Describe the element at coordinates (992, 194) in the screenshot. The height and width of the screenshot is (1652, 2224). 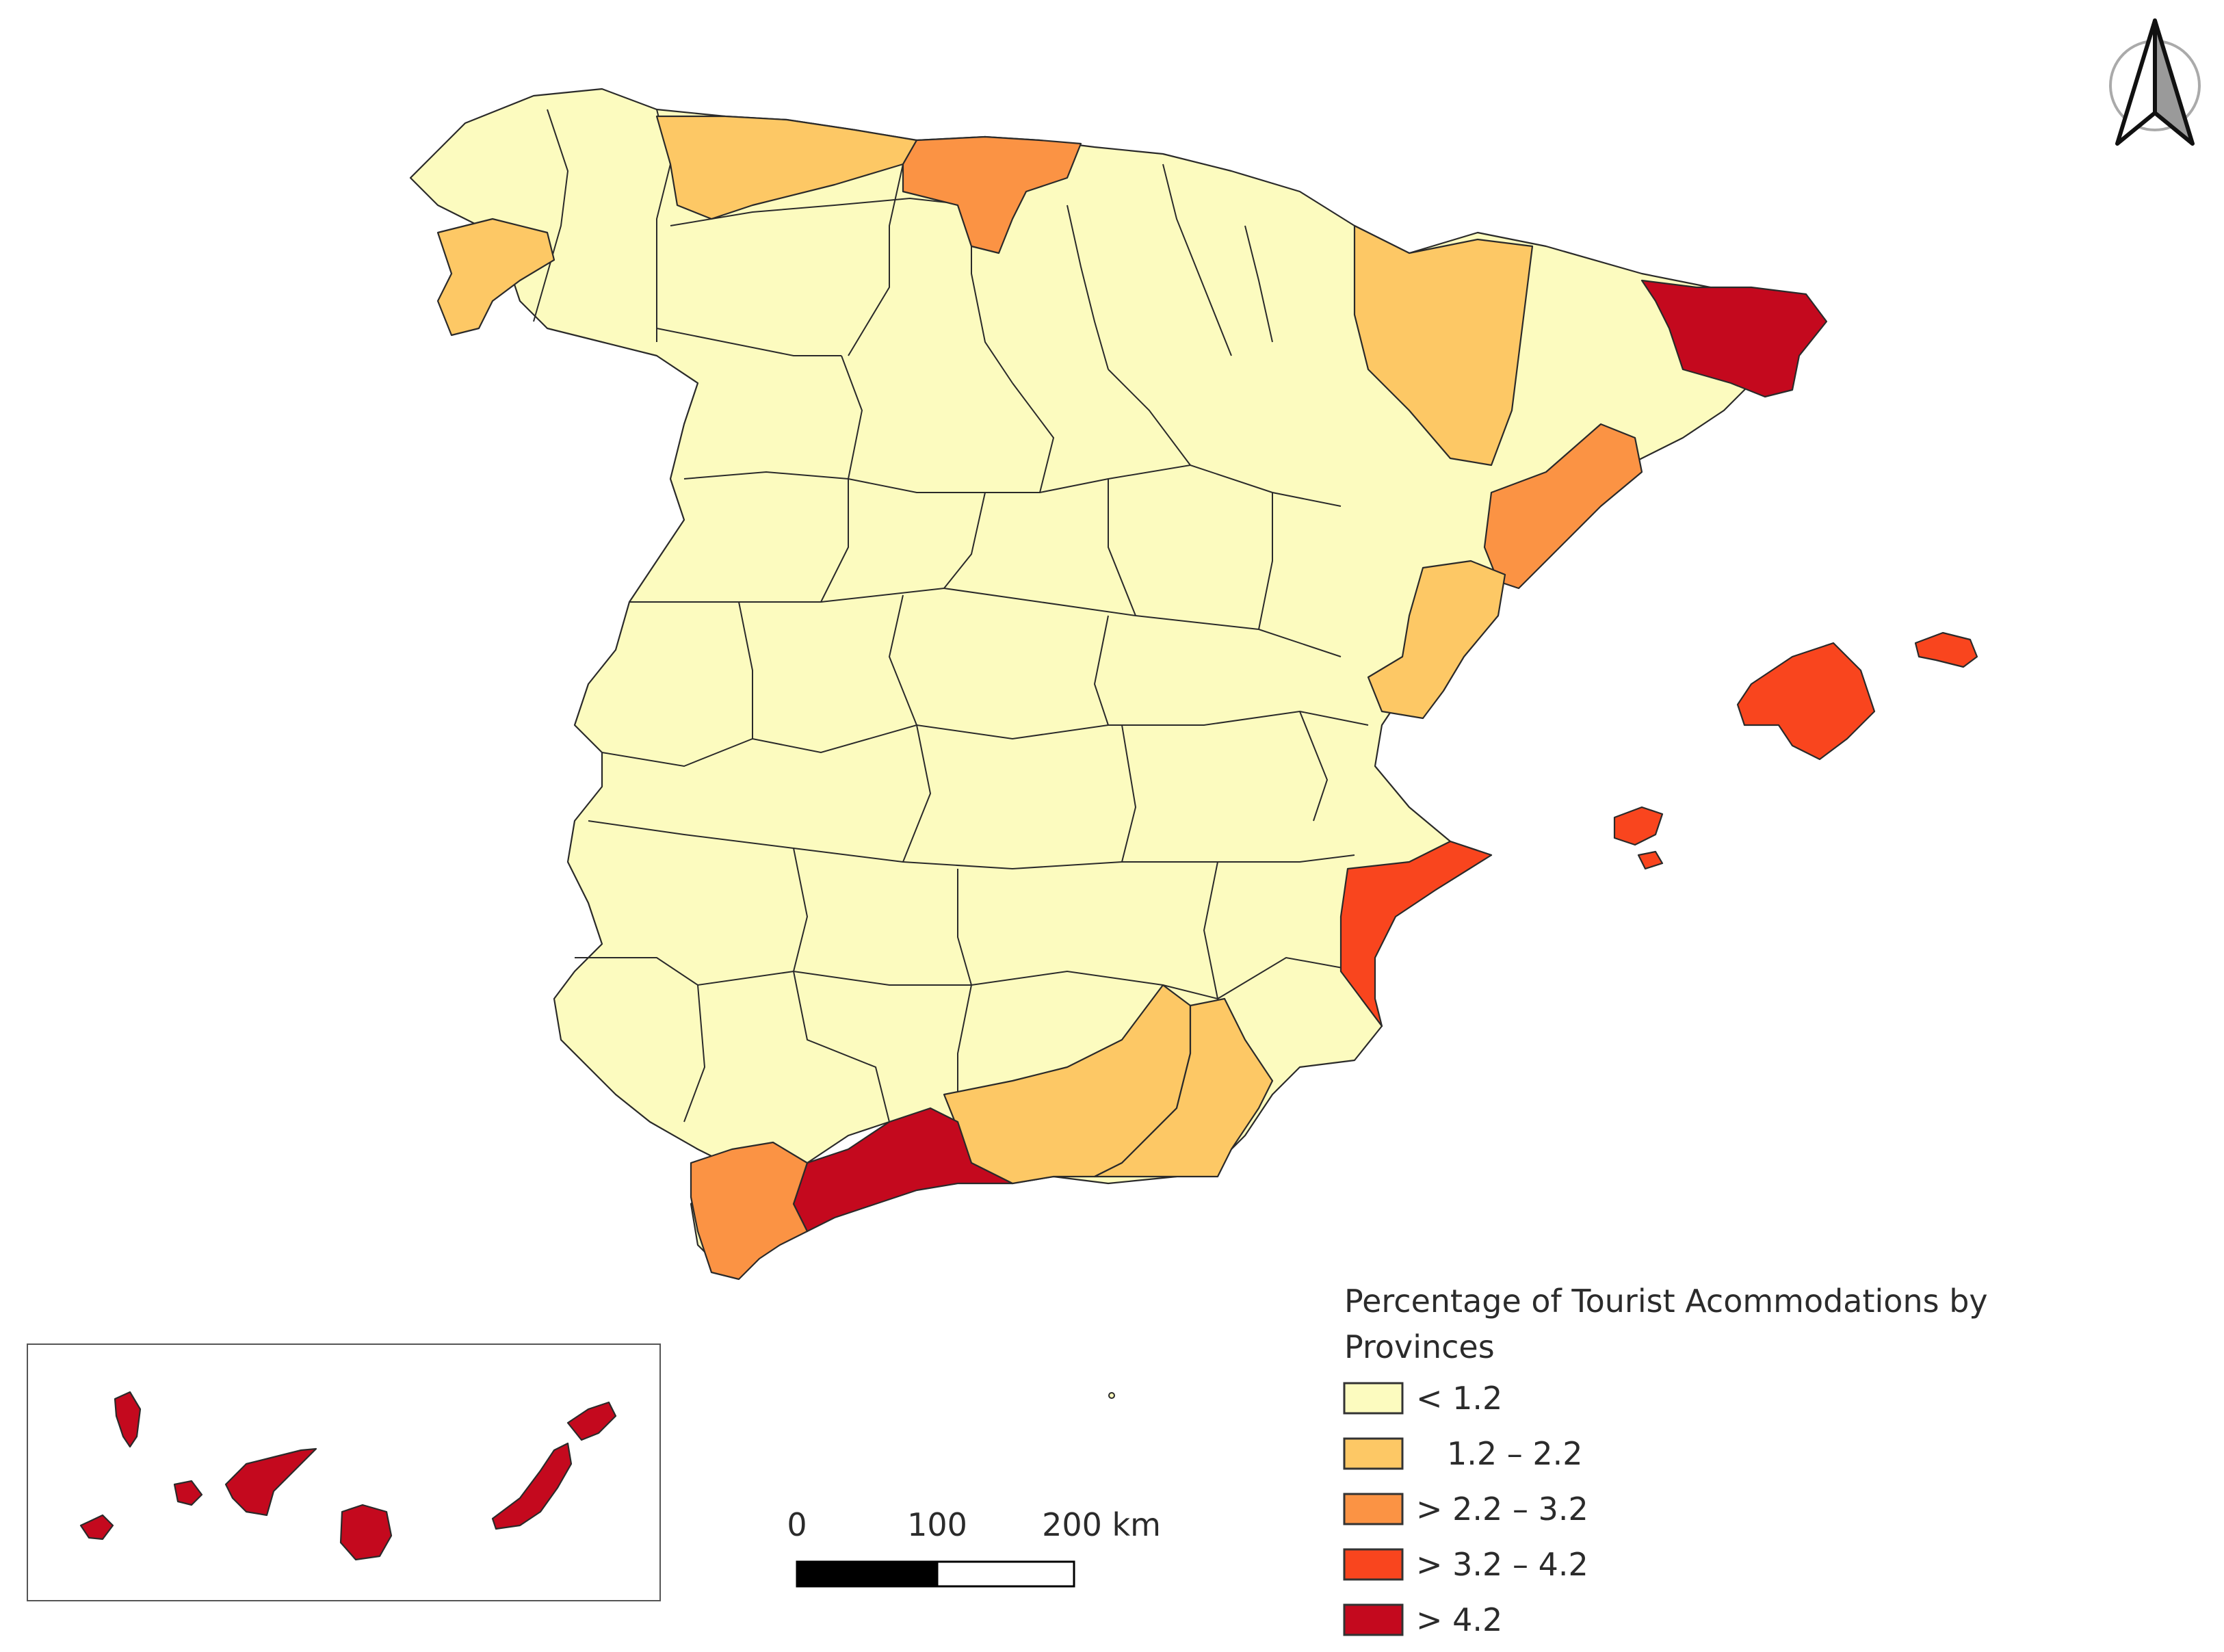
I see `province-cantabria` at that location.